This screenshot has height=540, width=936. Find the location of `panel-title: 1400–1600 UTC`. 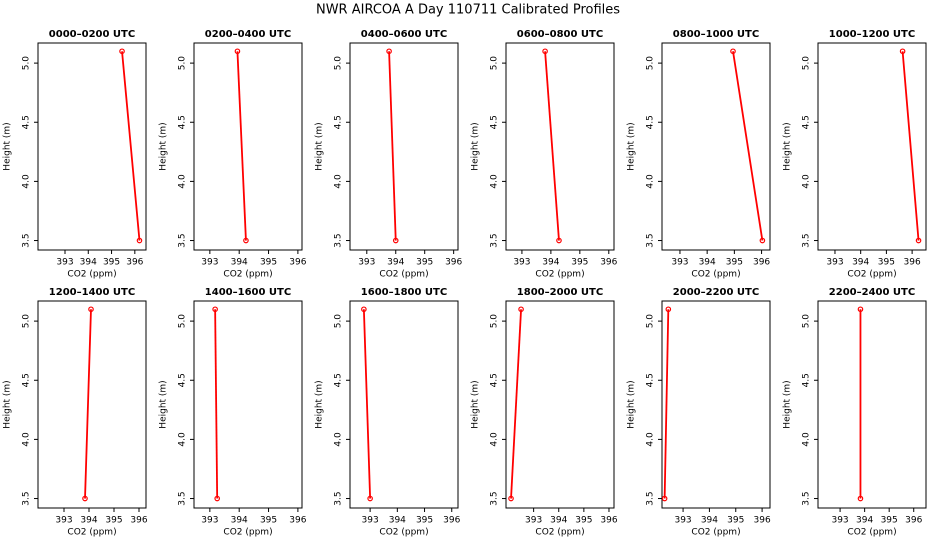

panel-title: 1400–1600 UTC is located at coordinates (248, 292).